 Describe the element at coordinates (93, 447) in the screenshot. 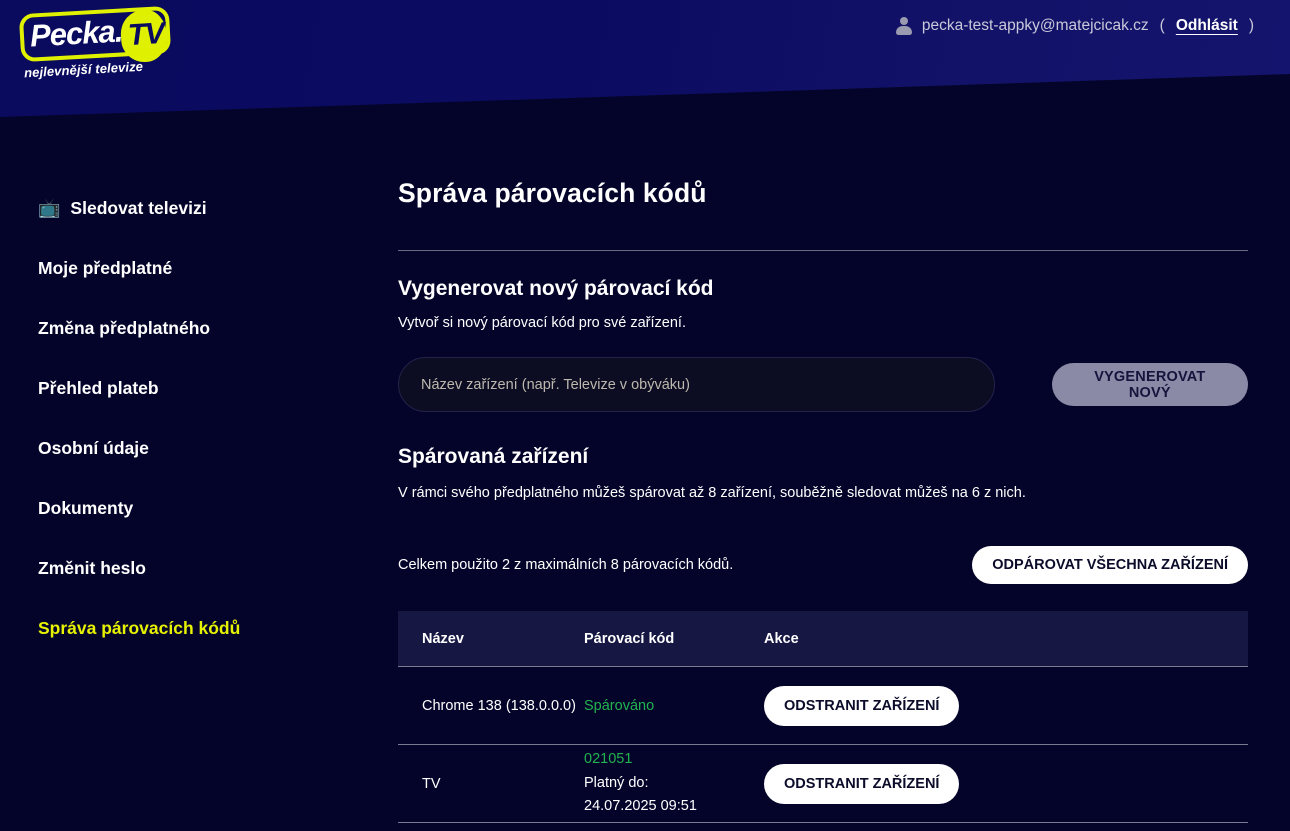

I see `sidebar-item-label: Osobní údaje` at that location.